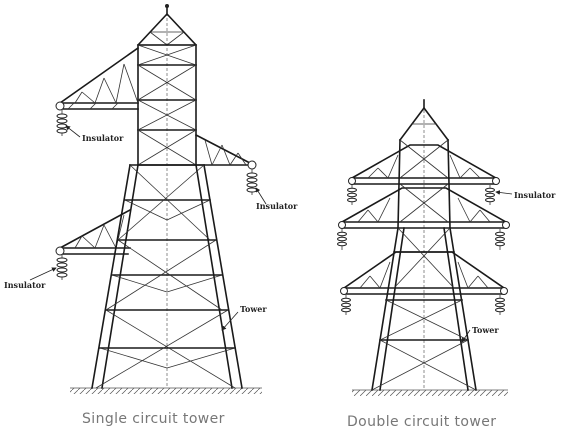  What do you see at coordinates (346, 305) in the screenshot?
I see `insulator-bottom-left` at bounding box center [346, 305].